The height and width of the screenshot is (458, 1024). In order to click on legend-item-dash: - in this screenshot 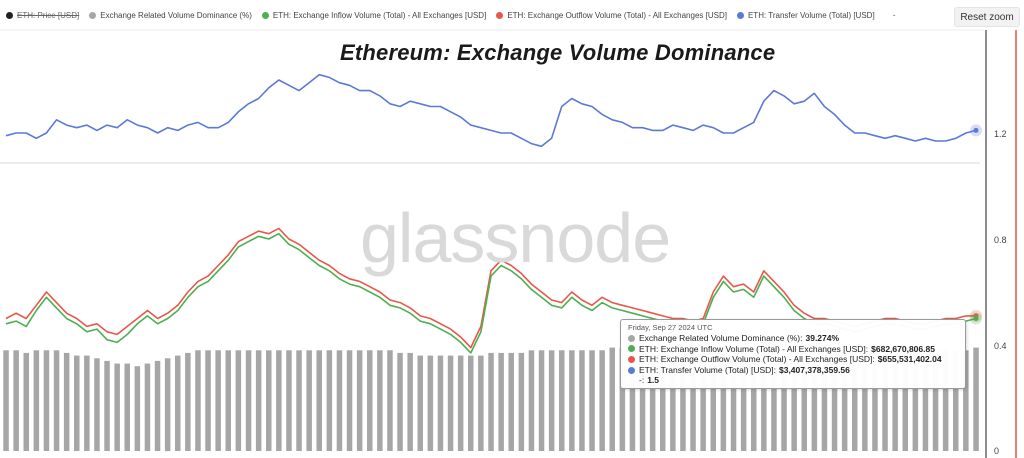, I will do `click(894, 15)`.